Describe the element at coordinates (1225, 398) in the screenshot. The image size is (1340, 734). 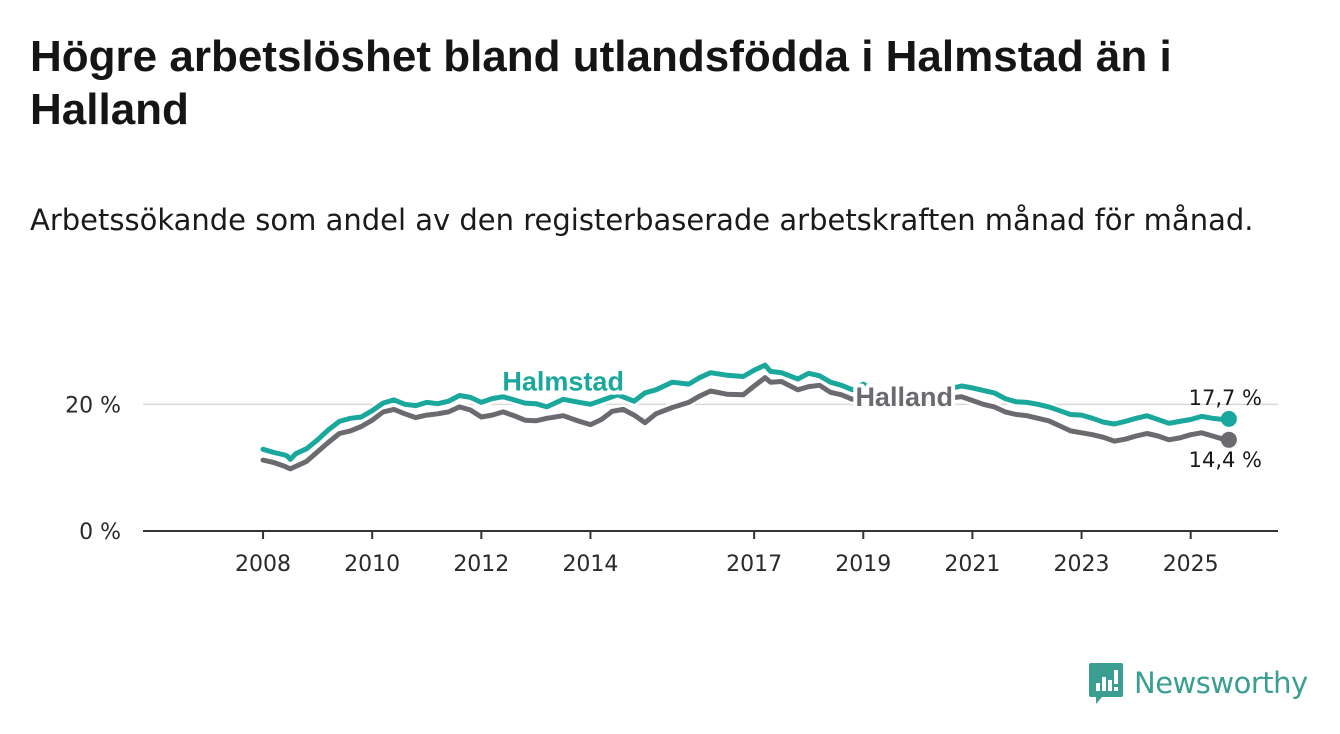
I see `end-value-label: 17,7 %` at that location.